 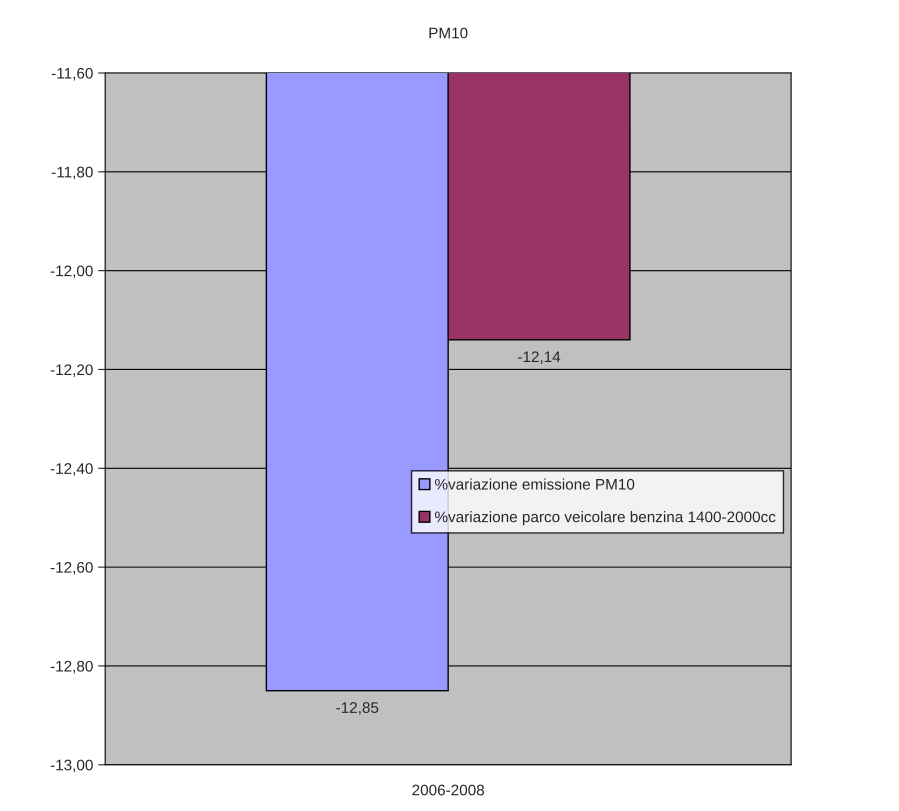 I want to click on legend-label: %variazione parco veicolare benzina 1400-2000cc, so click(x=605, y=518).